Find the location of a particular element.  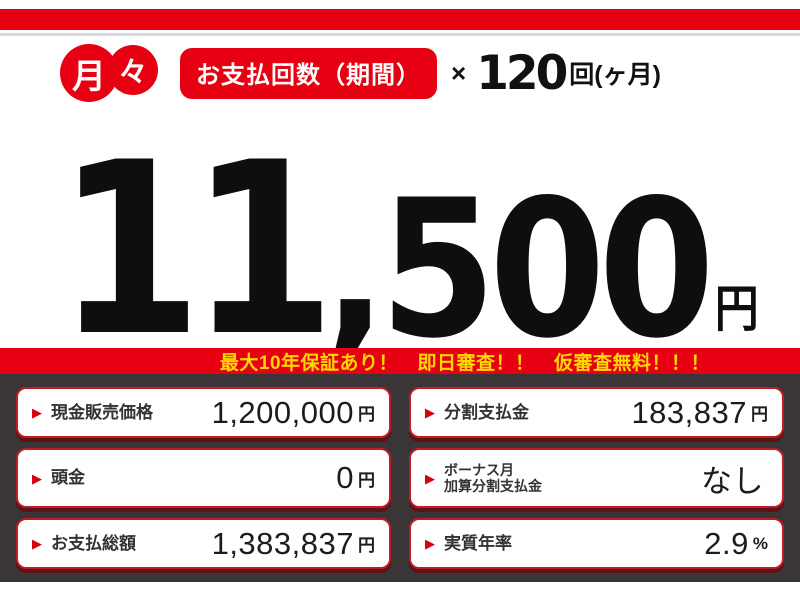

monthly-badge: 月 々 is located at coordinates (109, 73).